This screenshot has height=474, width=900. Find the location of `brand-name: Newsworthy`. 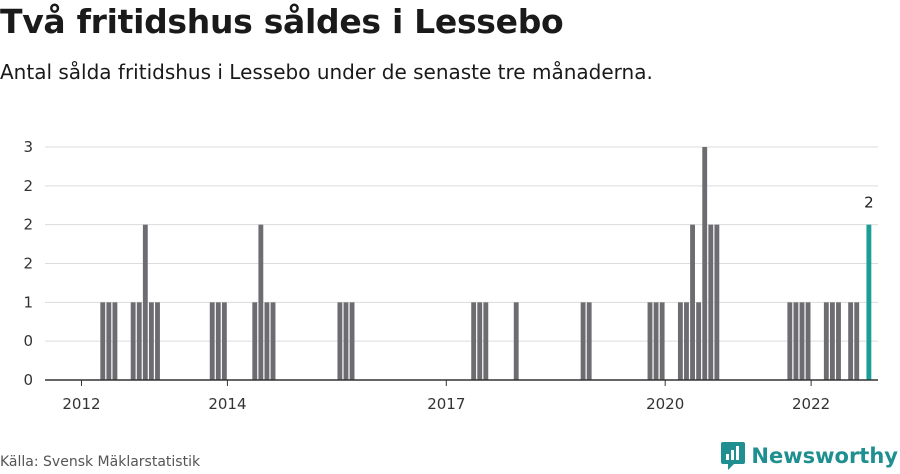

brand-name: Newsworthy is located at coordinates (824, 456).